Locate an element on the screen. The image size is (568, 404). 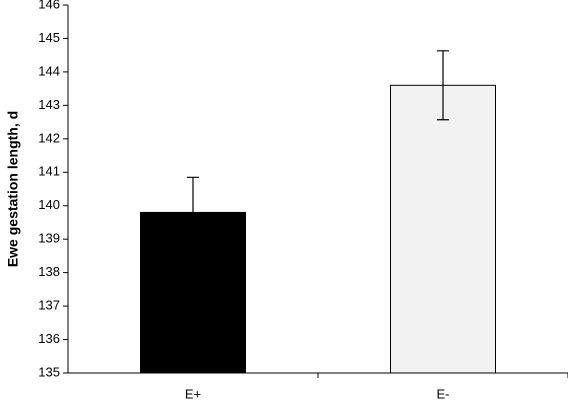
y-tick-label: 141 is located at coordinates (49, 171).